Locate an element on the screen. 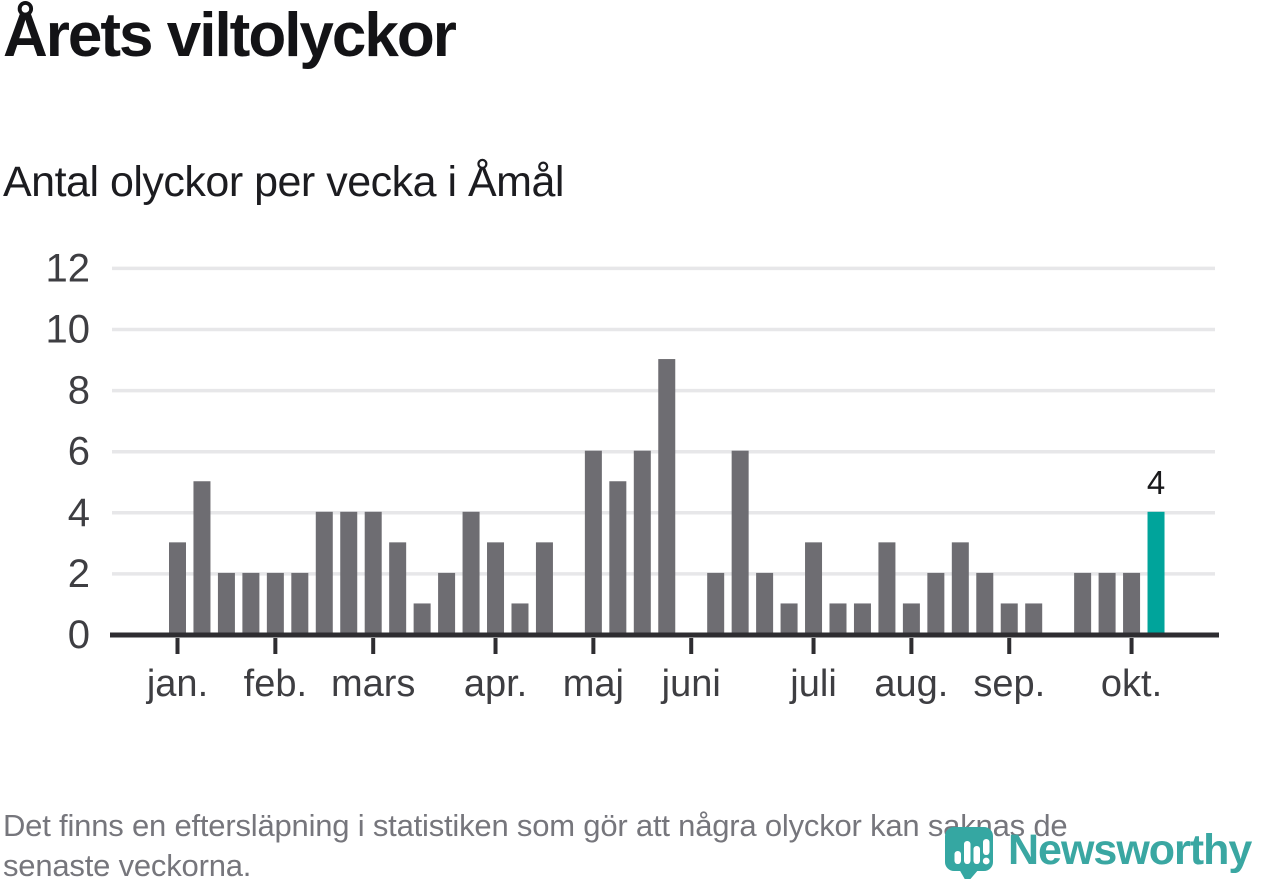 The image size is (1262, 879). newsworthy-wordmark: Newsworthy is located at coordinates (1130, 850).